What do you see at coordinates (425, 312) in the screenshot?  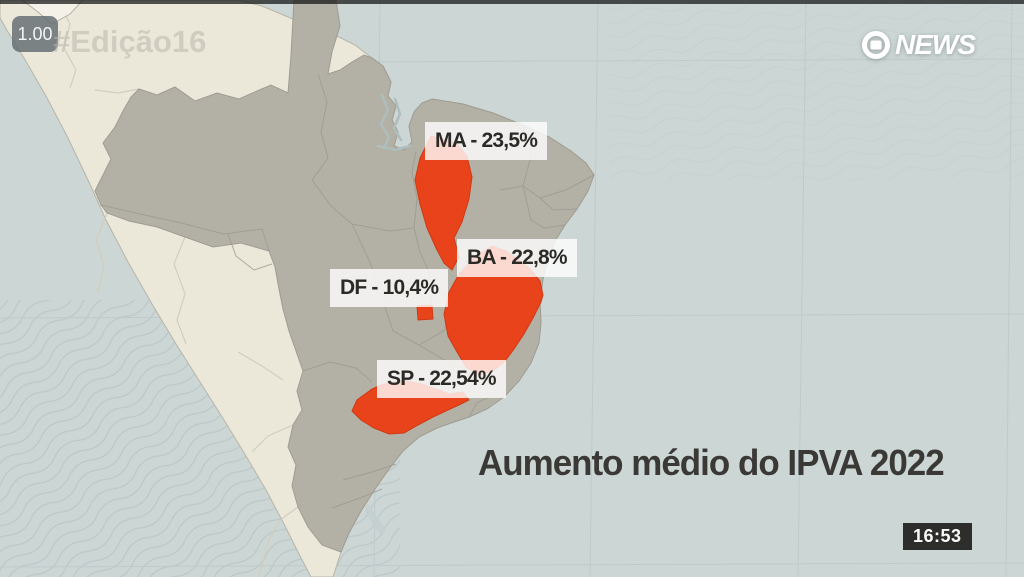 I see `state-df-shape` at bounding box center [425, 312].